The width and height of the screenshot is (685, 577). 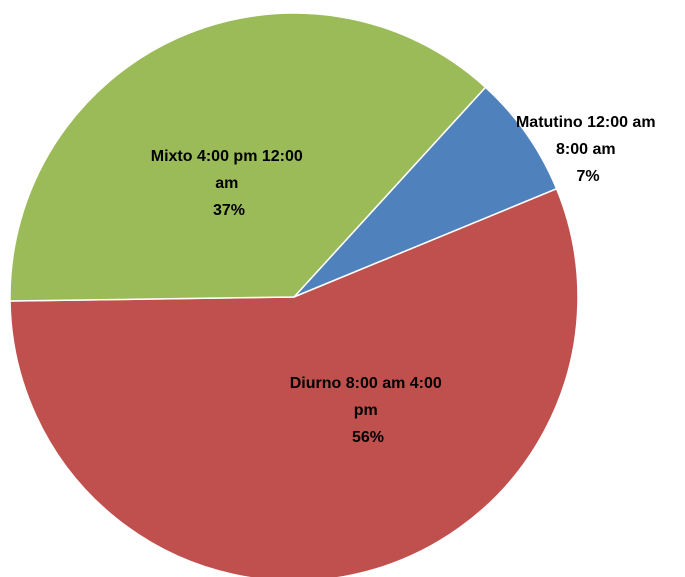 I want to click on slice-label-mixto: Mixto 4:00 pm 12:00 am 37%, so click(x=229, y=183).